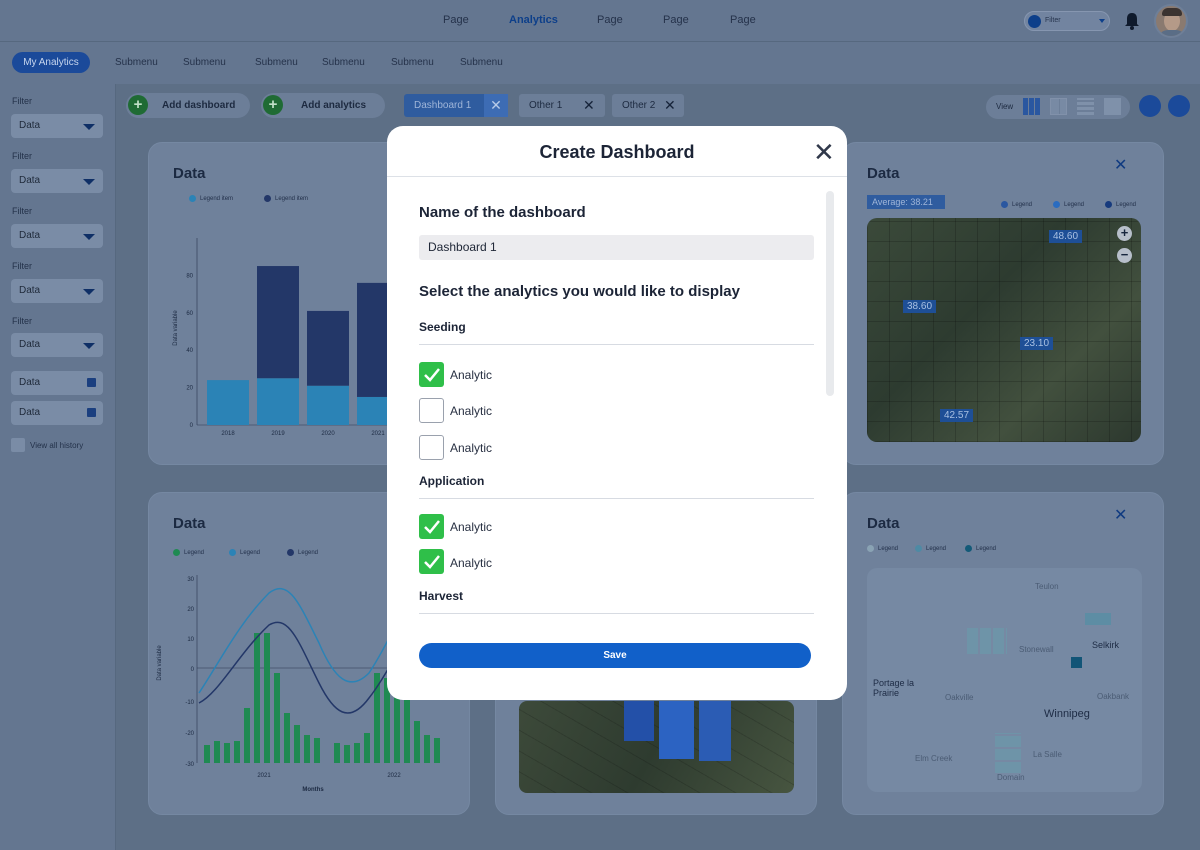 Image resolution: width=1200 pixels, height=850 pixels. I want to click on nav-page-4: Page, so click(676, 20).